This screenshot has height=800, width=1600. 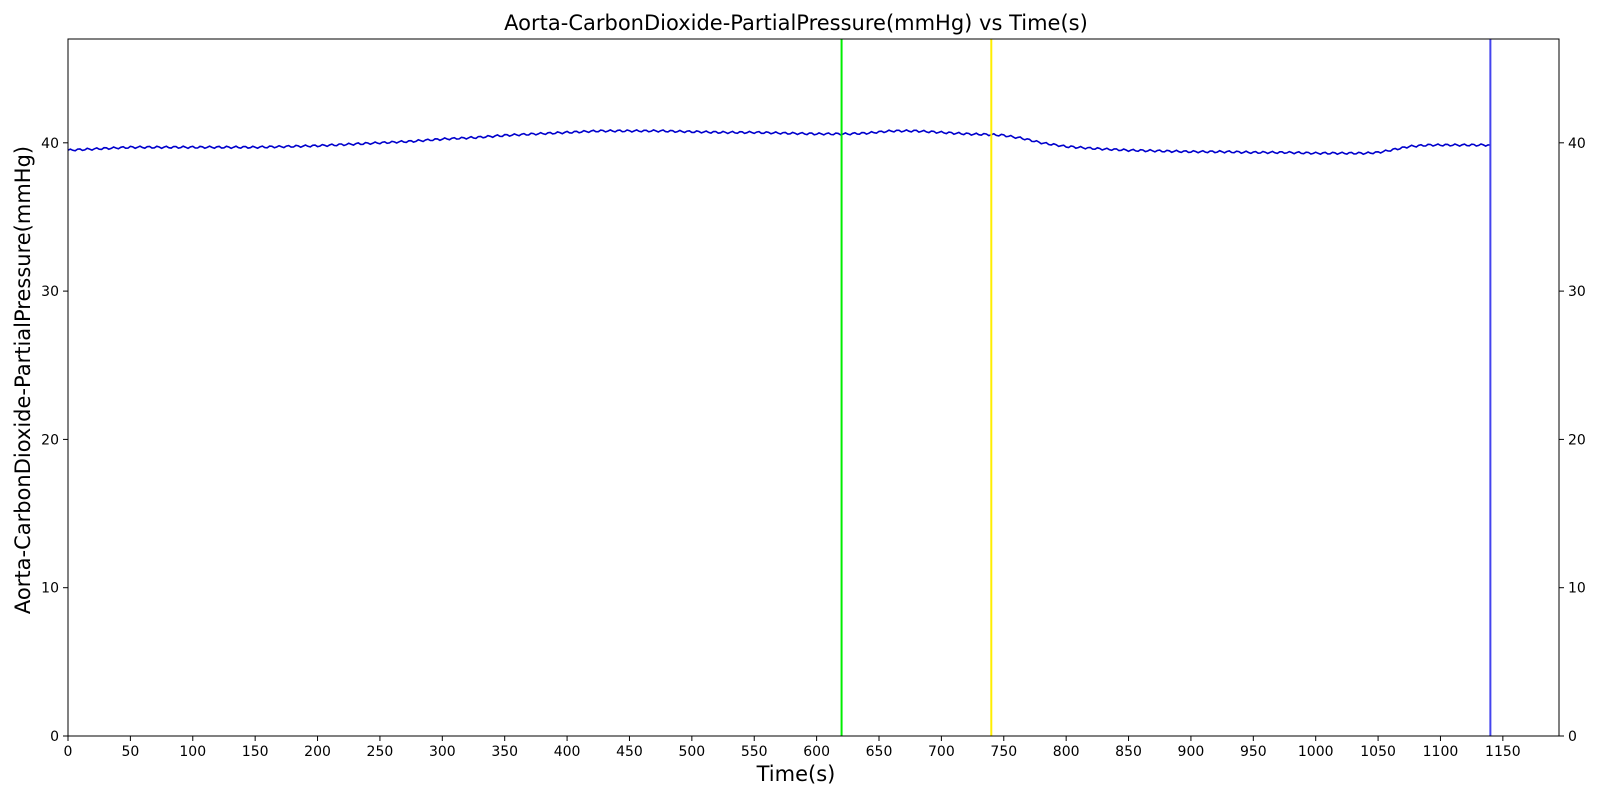 What do you see at coordinates (130, 752) in the screenshot?
I see `x-tick-label: 50` at bounding box center [130, 752].